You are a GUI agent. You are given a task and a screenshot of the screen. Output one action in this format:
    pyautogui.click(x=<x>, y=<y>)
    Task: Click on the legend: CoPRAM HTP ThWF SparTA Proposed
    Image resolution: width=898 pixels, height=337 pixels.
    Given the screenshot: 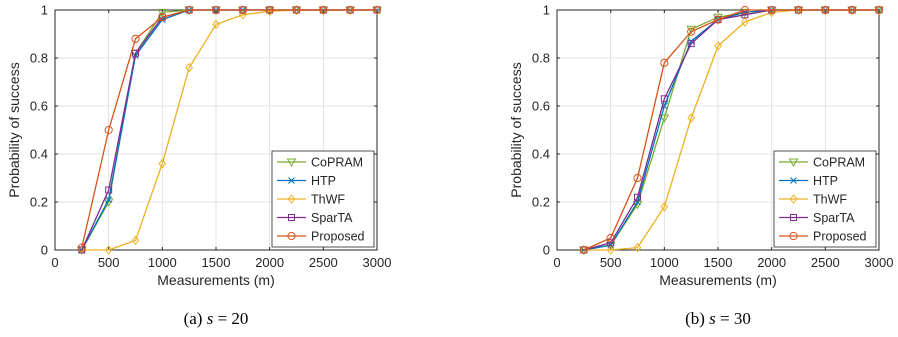 What is the action you would take?
    pyautogui.click(x=323, y=199)
    